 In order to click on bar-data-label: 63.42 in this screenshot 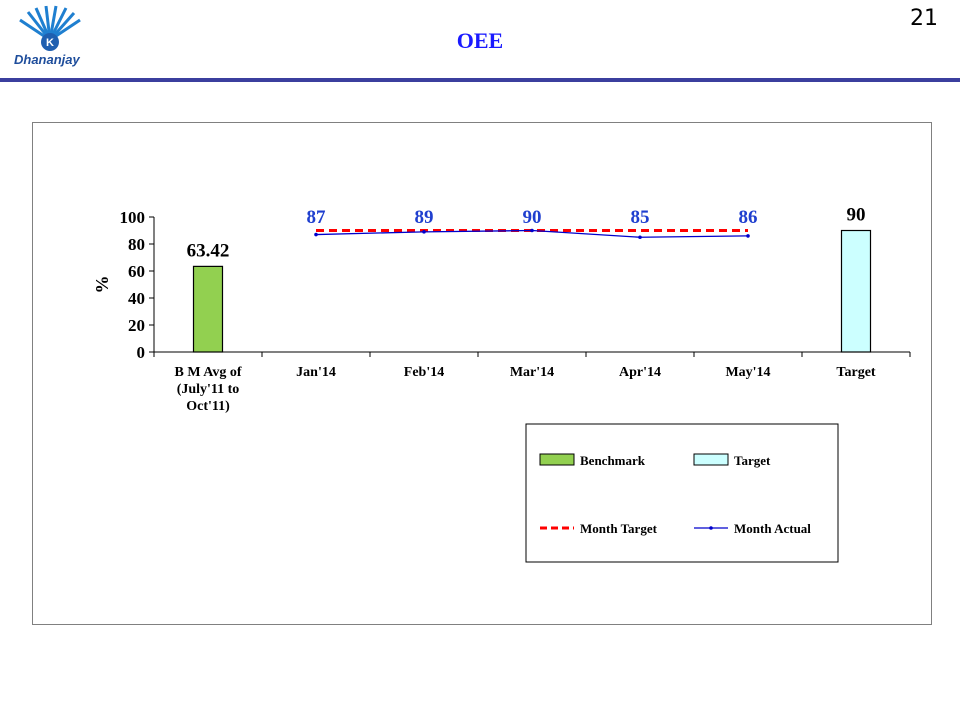, I will do `click(208, 250)`.